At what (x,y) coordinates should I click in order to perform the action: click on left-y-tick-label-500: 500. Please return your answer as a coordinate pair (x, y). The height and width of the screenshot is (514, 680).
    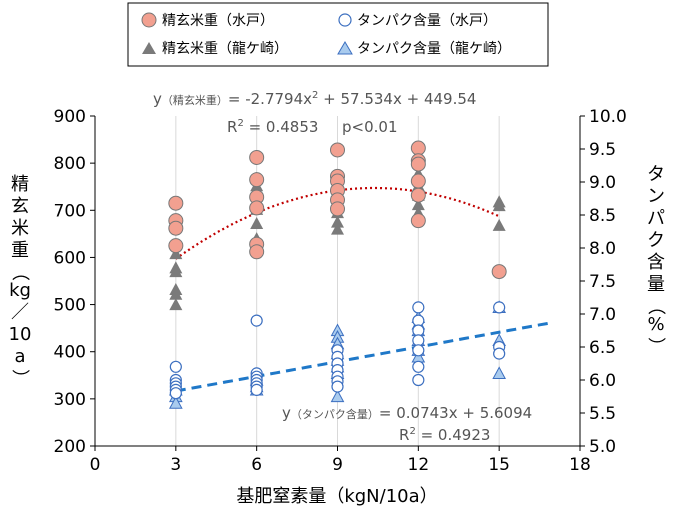
    Looking at the image, I should click on (70, 306).